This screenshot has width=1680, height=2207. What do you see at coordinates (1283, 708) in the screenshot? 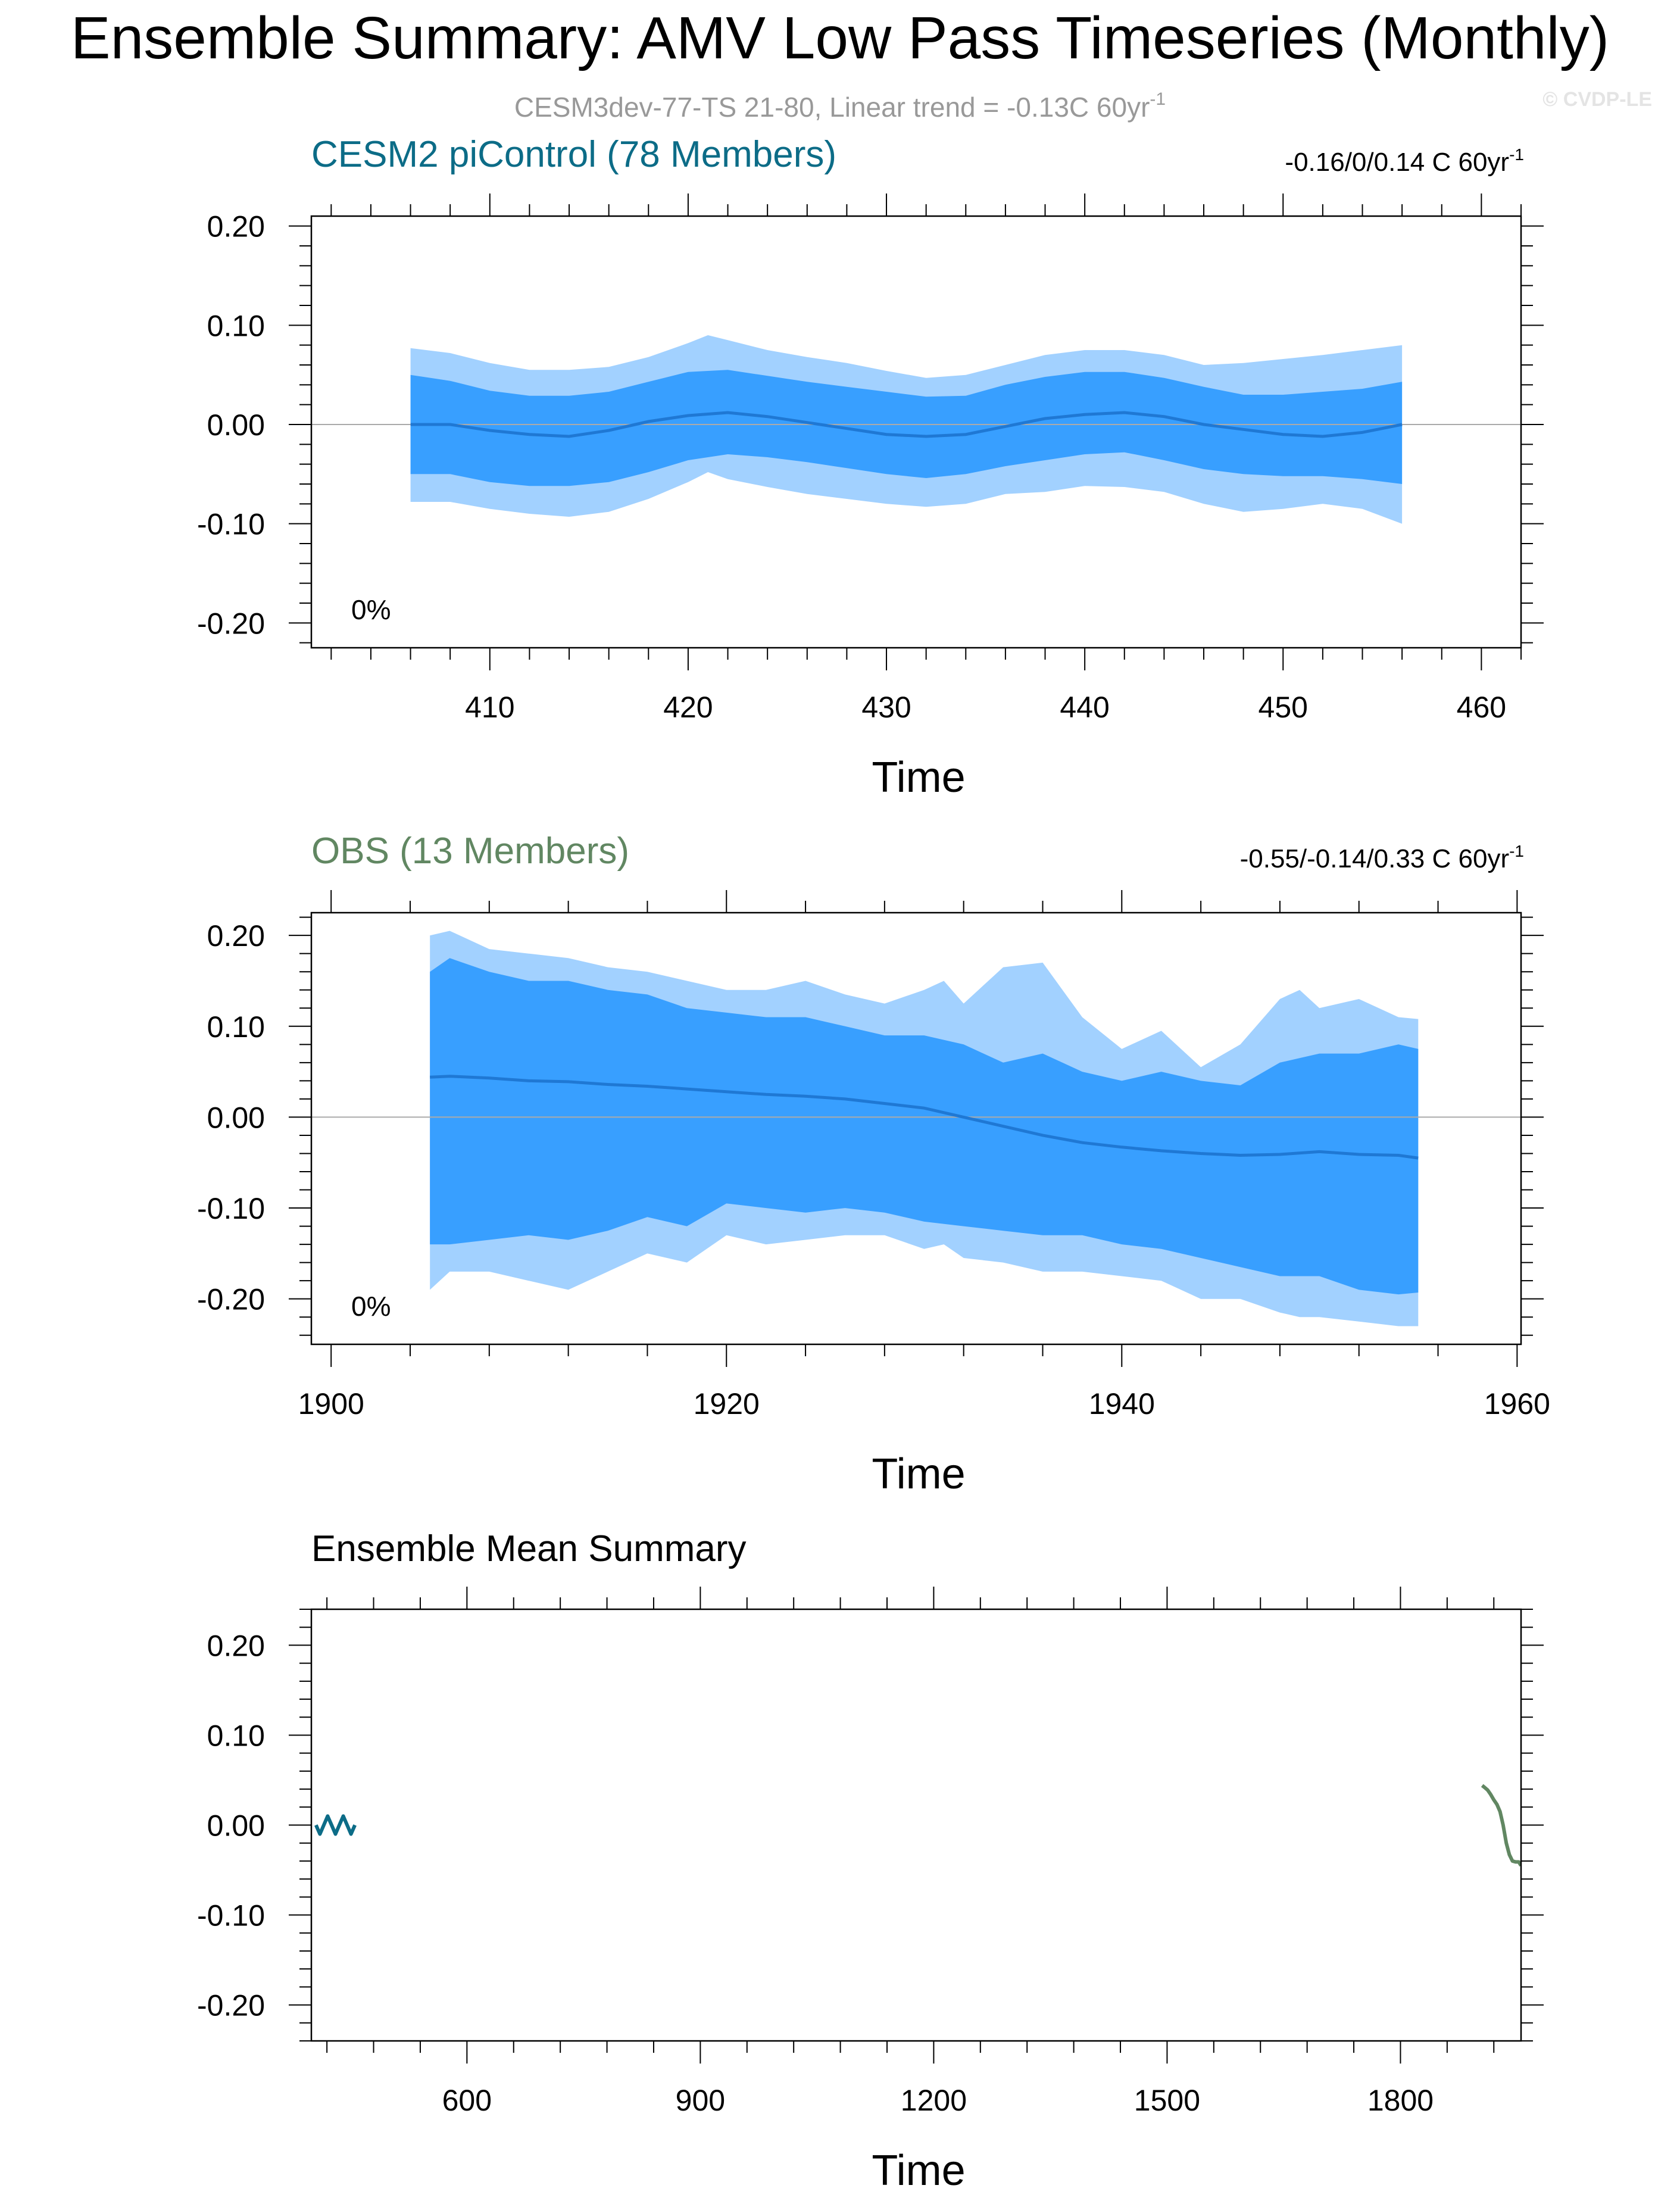
I see `panel-cesm2-x-tick-label: 450` at bounding box center [1283, 708].